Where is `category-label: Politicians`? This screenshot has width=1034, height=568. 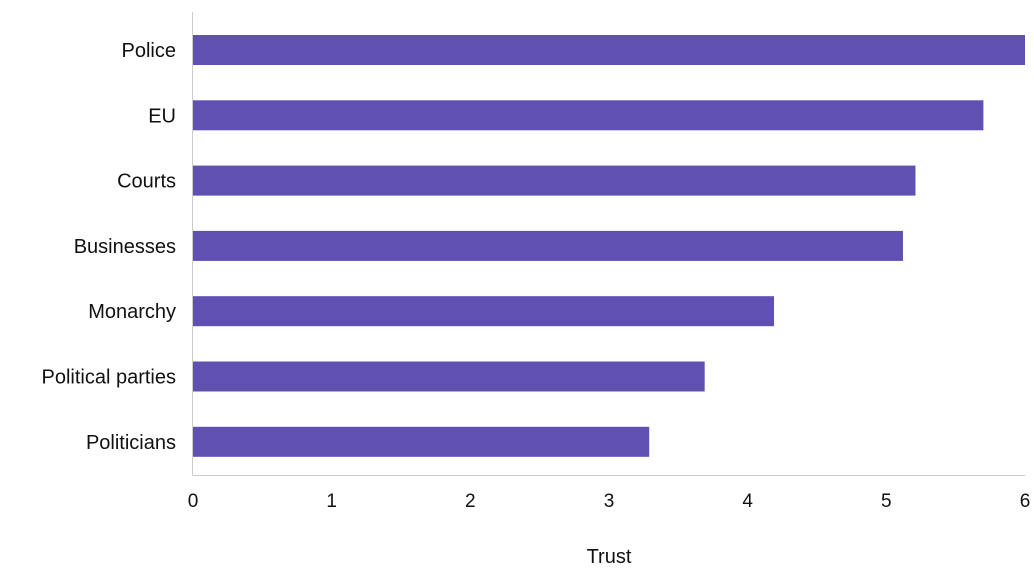 category-label: Politicians is located at coordinates (131, 443).